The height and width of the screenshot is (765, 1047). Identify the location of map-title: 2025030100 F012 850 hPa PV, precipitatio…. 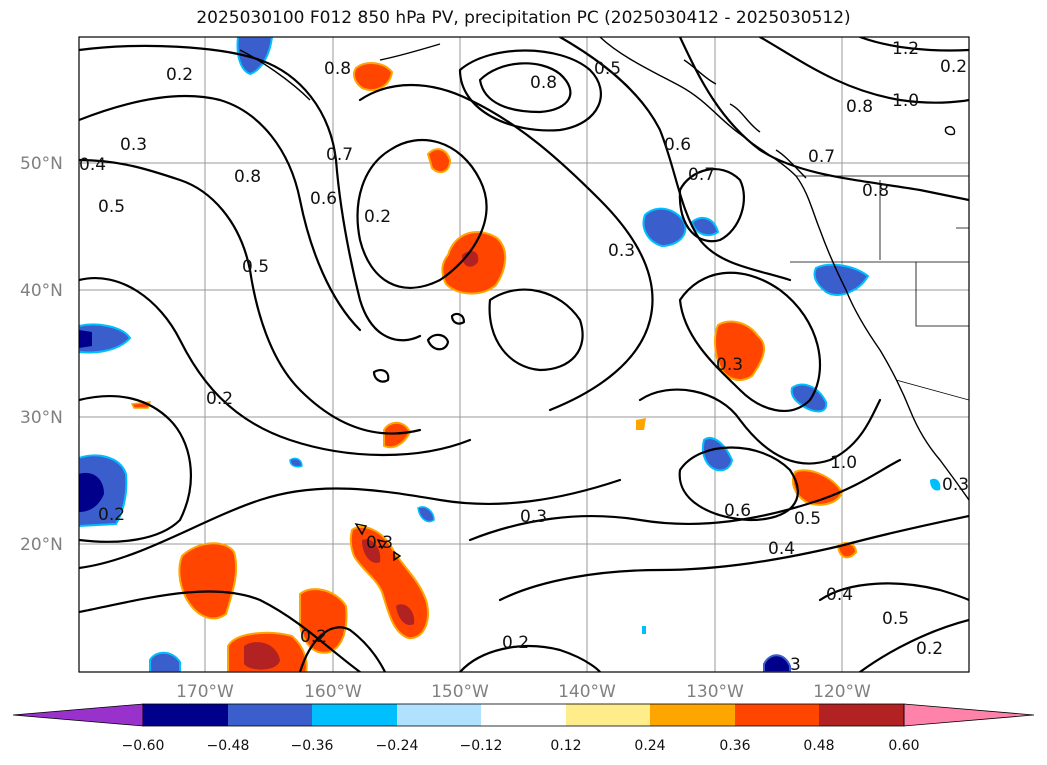
(523, 18).